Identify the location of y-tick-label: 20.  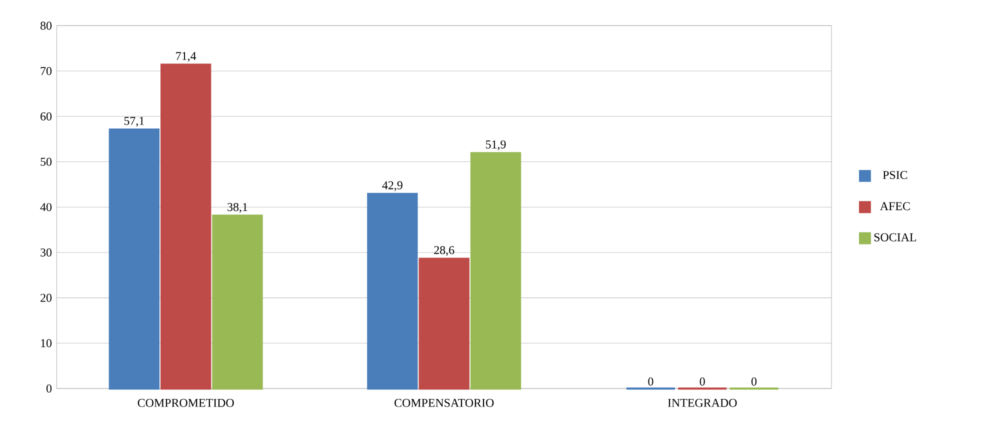
(46, 298).